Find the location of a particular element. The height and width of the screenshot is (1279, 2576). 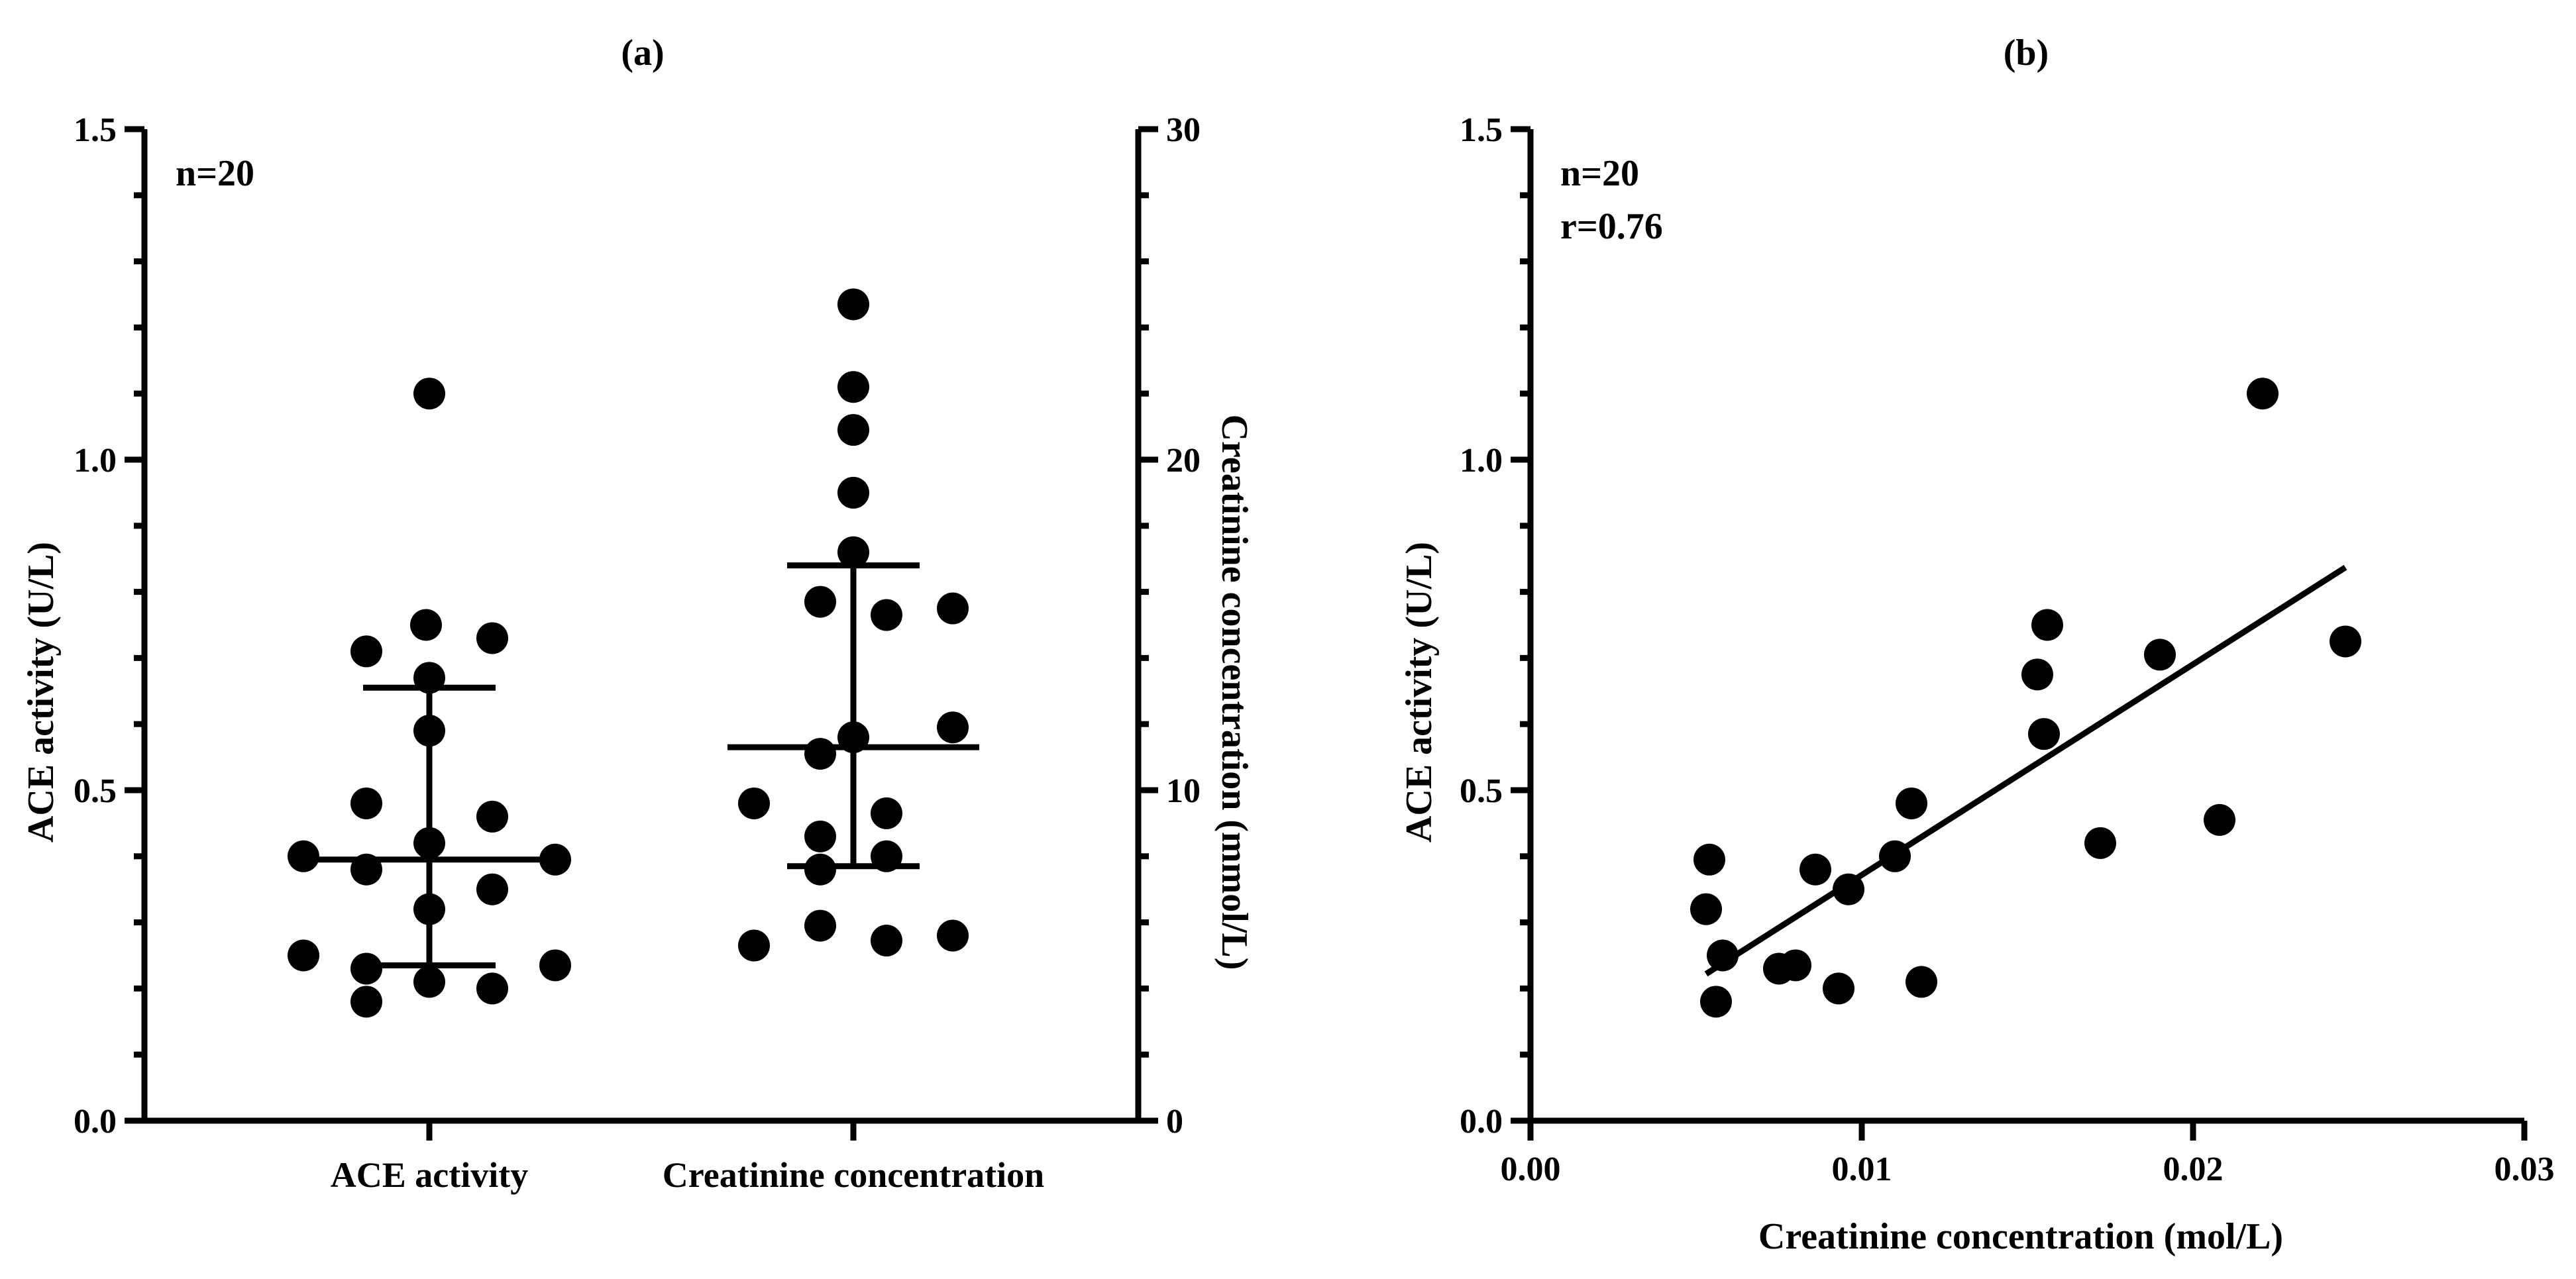

left-y-tick-label: 0.0 is located at coordinates (96, 1122).